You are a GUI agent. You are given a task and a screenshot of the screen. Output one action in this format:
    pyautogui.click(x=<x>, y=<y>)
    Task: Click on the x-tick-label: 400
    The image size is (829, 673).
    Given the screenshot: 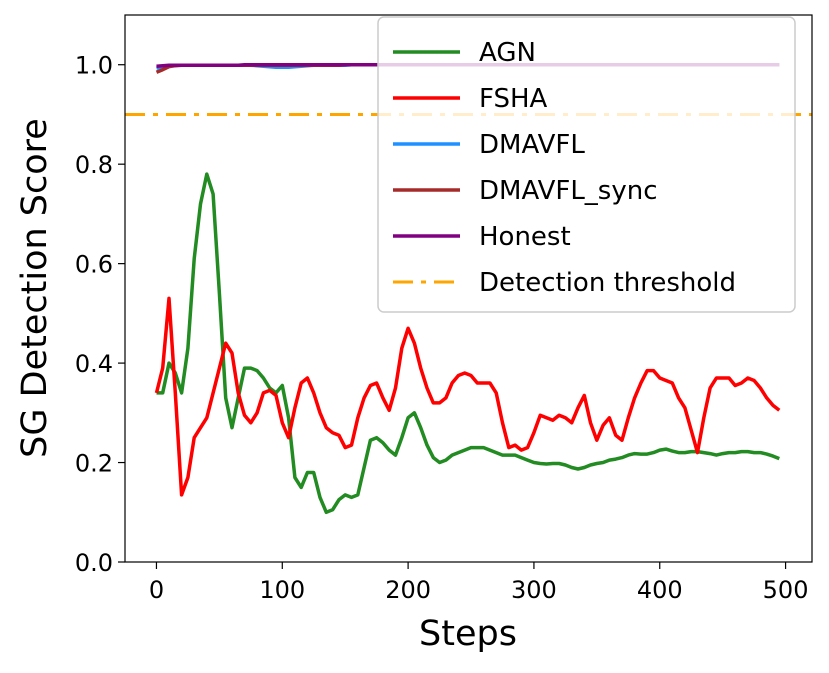 What is the action you would take?
    pyautogui.click(x=660, y=590)
    